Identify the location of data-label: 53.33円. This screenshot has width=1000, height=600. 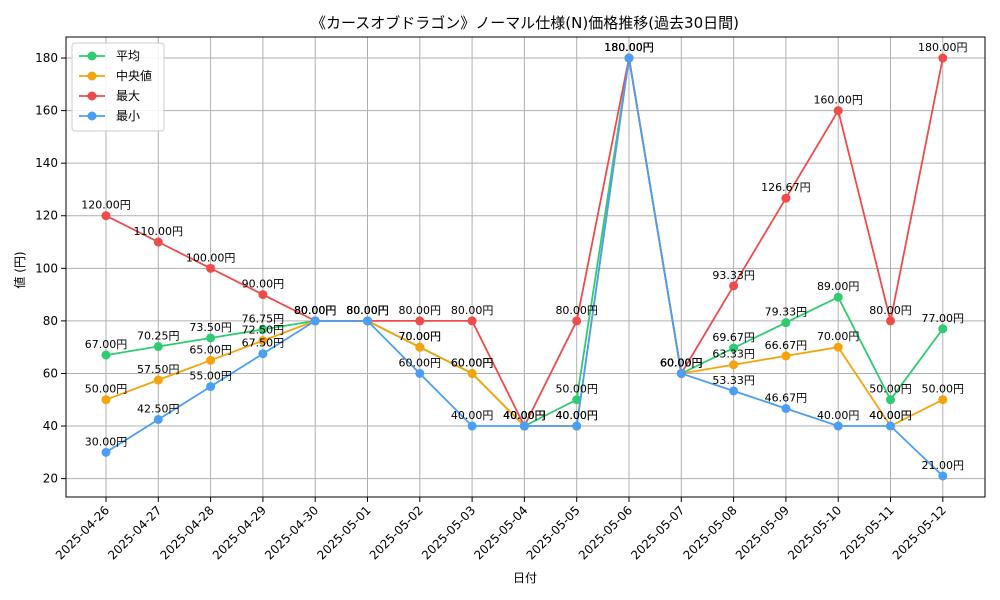
(733, 380).